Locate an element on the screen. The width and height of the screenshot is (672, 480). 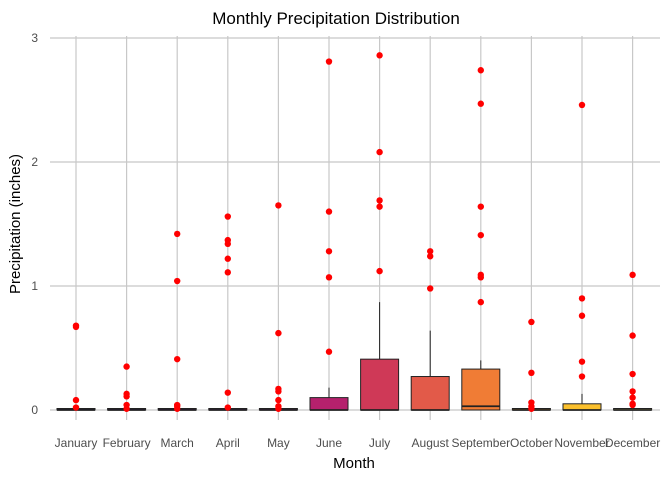
chart-title: Monthly Precipitation Distribution is located at coordinates (336, 18).